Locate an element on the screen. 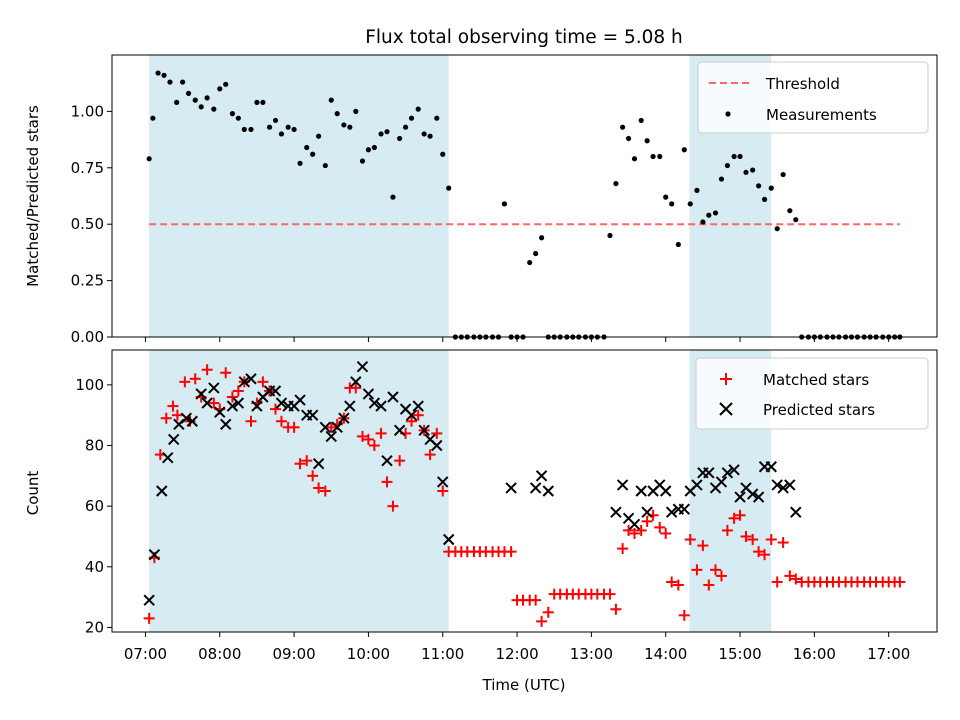 The image size is (960, 720). y-tick-label: 20 is located at coordinates (94, 627).